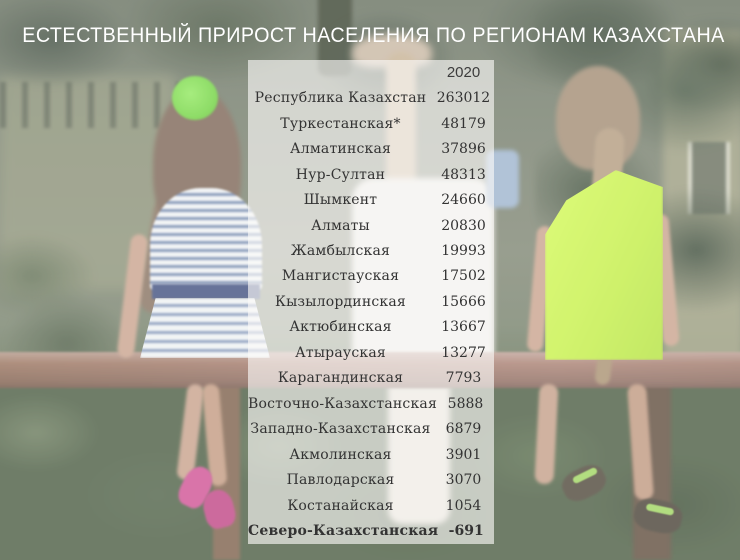  I want to click on table-row: Жамбылская 19993, so click(371, 250).